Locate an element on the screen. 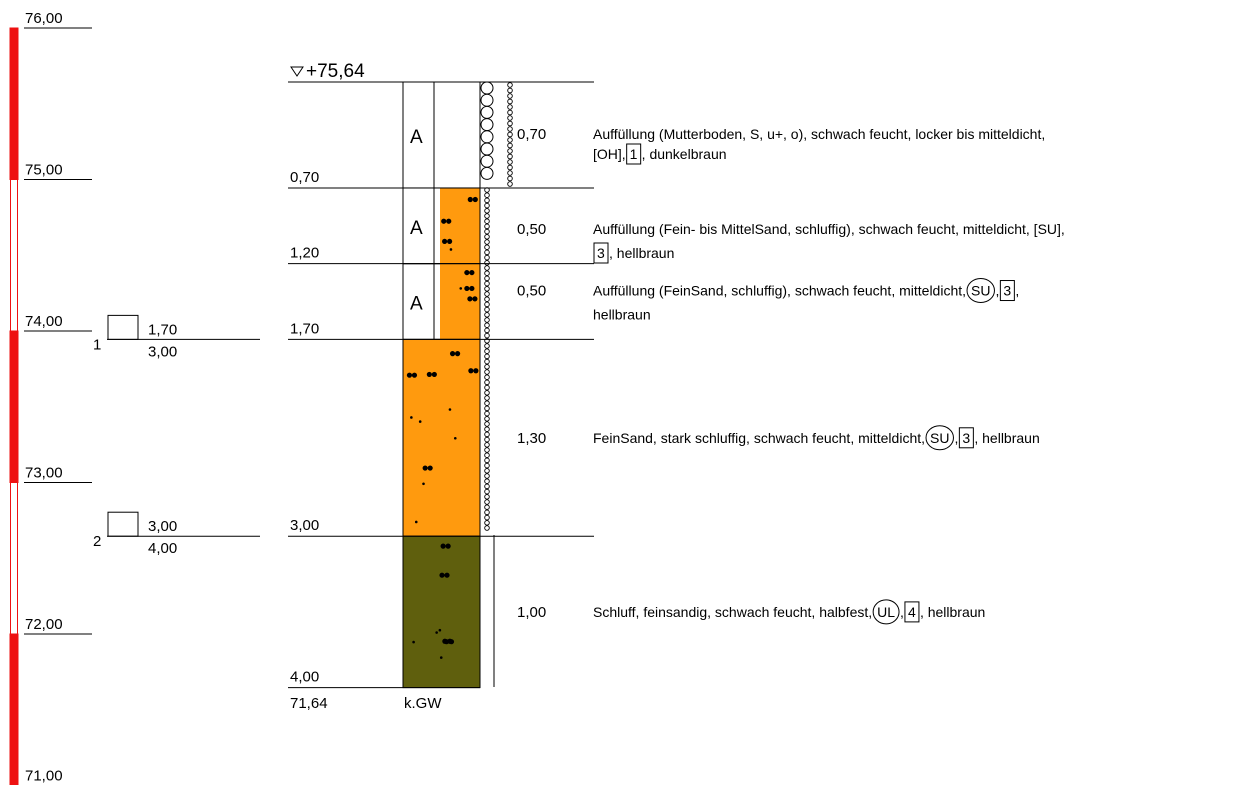 This screenshot has width=1233, height=785. well-pipe is located at coordinates (496, 384).